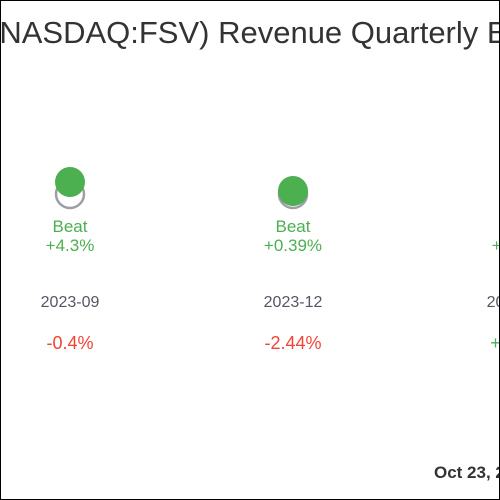 The image size is (500, 500). Describe the element at coordinates (69, 343) in the screenshot. I see `change-label: -0.4%` at that location.